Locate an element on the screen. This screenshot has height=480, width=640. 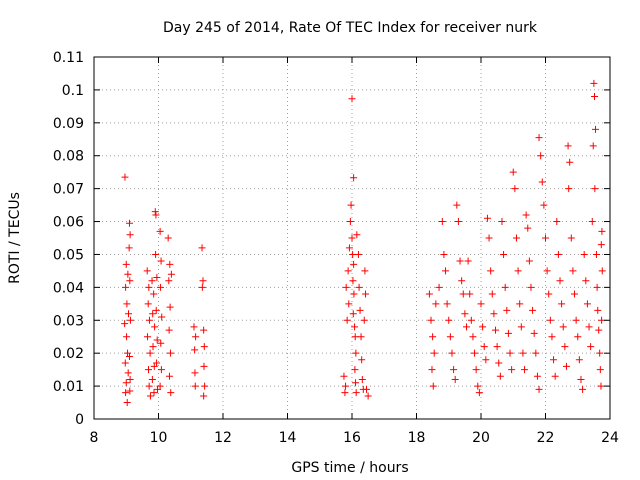
x-tick-label: 12 is located at coordinates (223, 438).